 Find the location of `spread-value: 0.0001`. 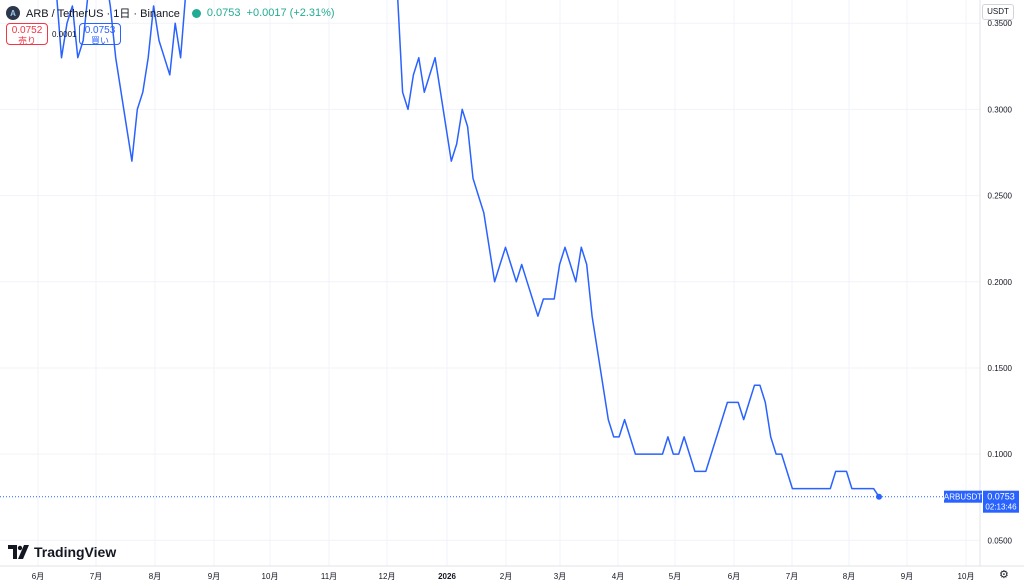

spread-value: 0.0001 is located at coordinates (64, 34).